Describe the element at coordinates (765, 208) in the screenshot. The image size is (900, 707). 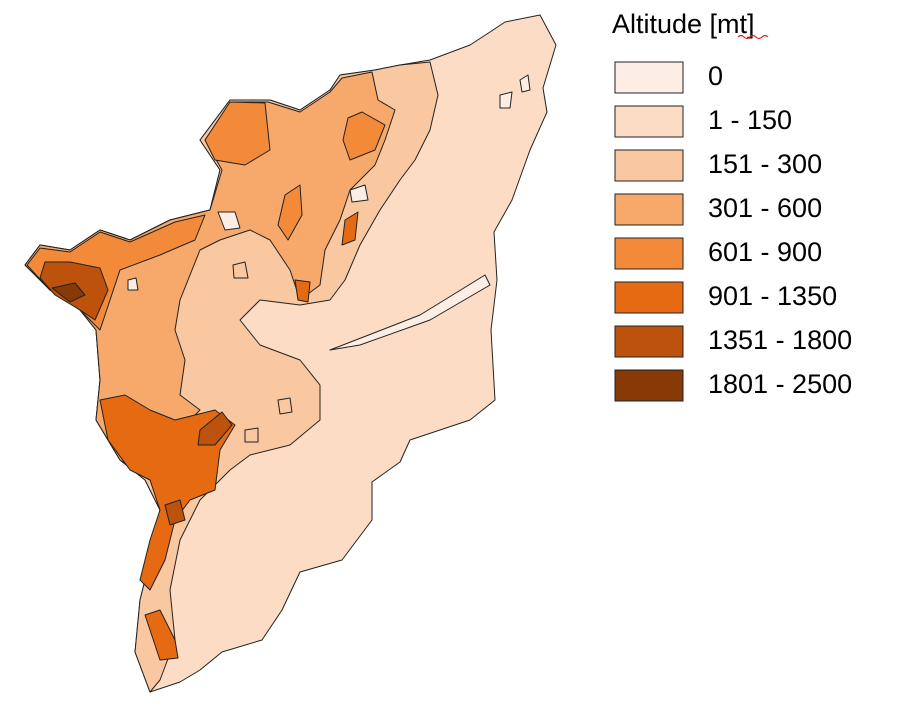
I see `legend-label: 301 - 600` at that location.